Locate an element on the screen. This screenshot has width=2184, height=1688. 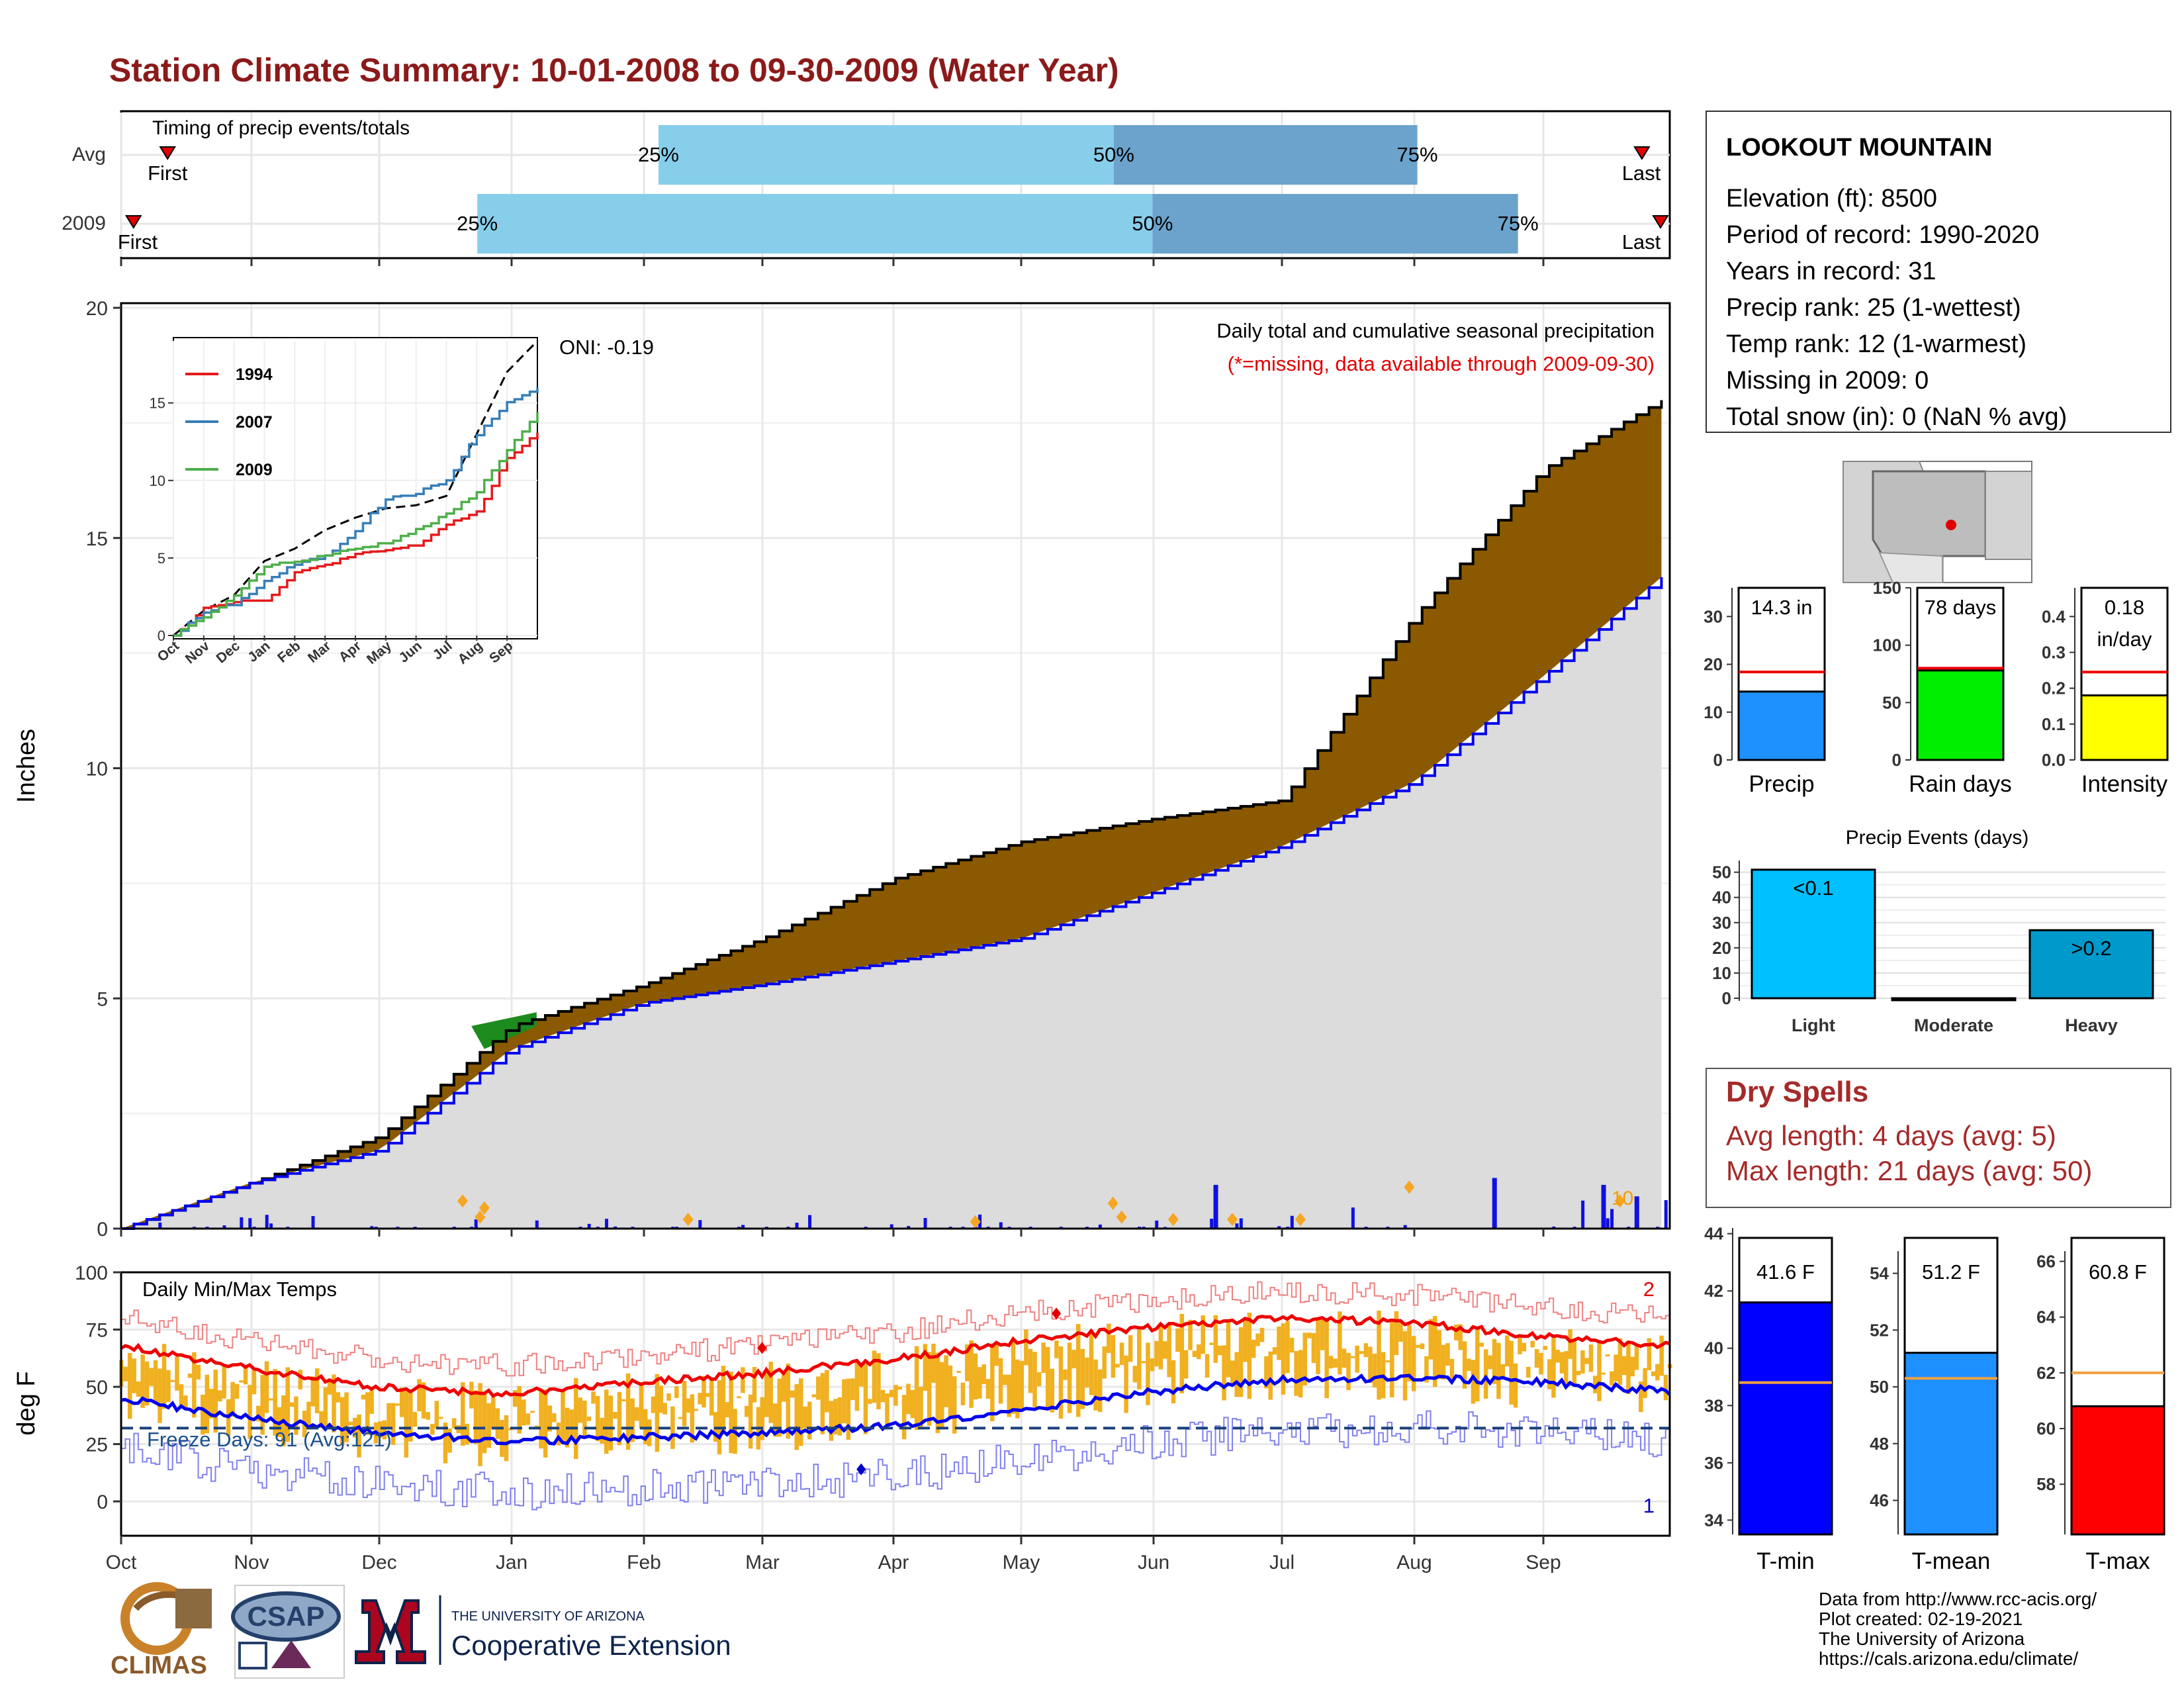
first-event-marker-icon is located at coordinates (133, 222).